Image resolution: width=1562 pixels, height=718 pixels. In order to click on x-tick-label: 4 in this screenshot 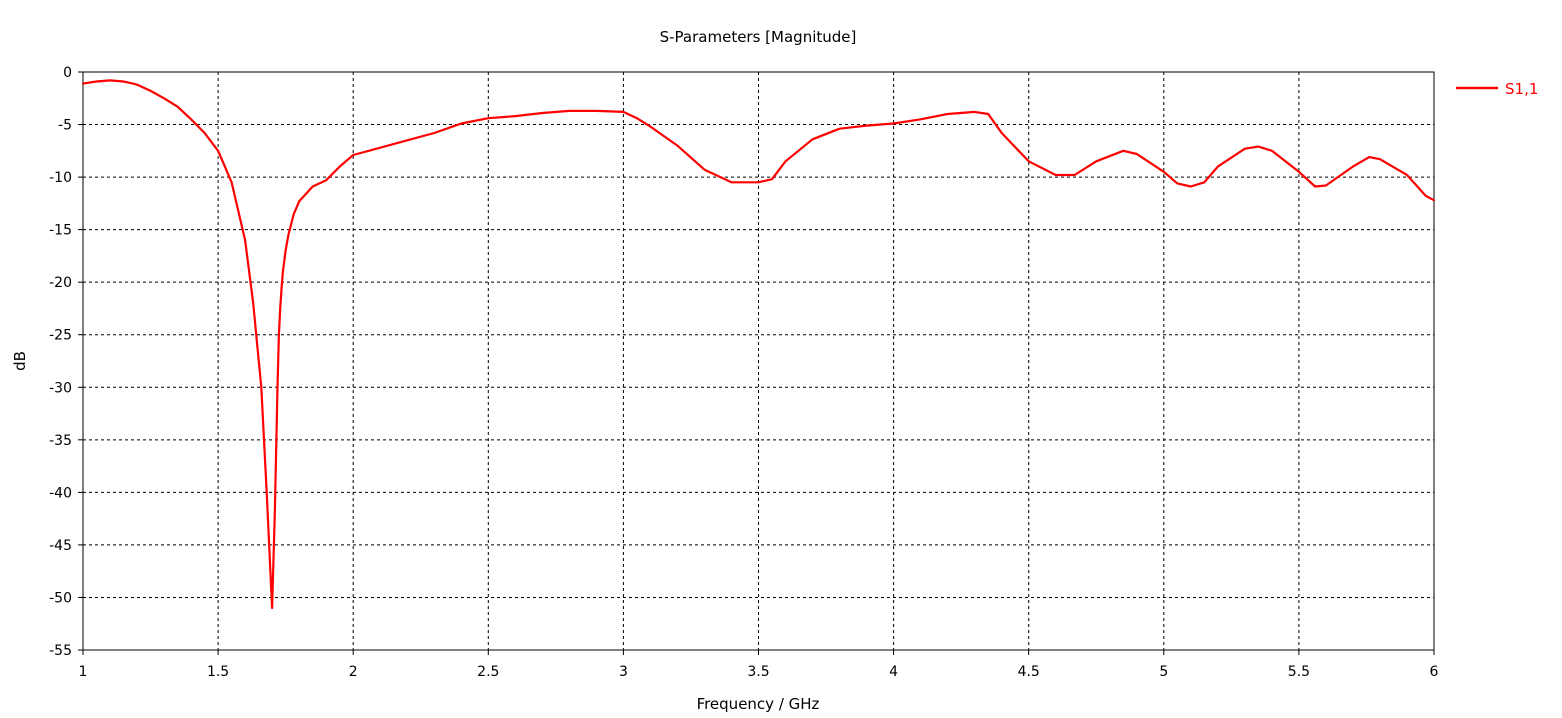, I will do `click(893, 672)`.